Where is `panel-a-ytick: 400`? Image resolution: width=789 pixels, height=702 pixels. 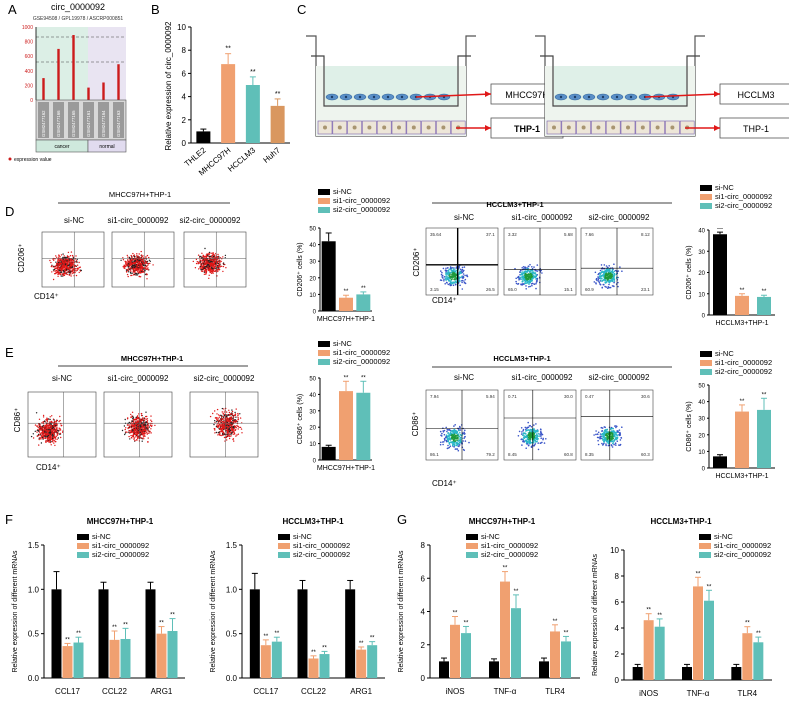 panel-a-ytick: 400 is located at coordinates (29, 72).